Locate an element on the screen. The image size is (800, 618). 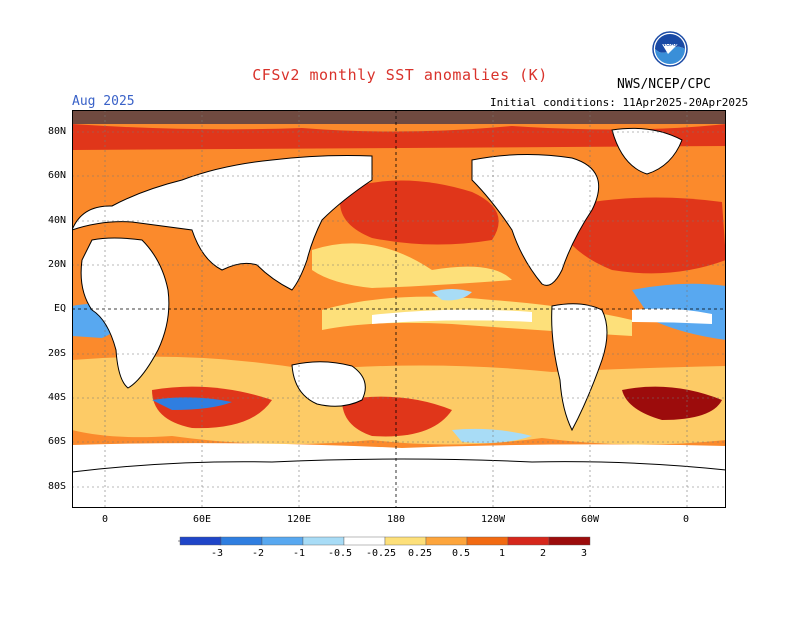
south-indian-cool is located at coordinates (192, 403).